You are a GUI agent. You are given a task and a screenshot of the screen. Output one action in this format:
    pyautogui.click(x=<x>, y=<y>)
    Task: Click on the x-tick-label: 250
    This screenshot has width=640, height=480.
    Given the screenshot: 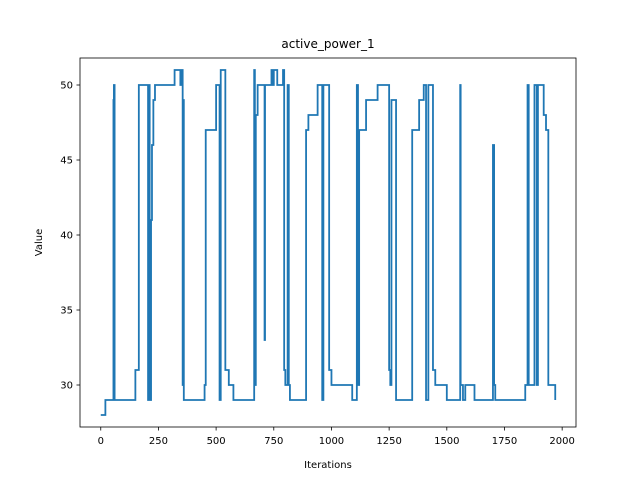 What is the action you would take?
    pyautogui.click(x=158, y=441)
    